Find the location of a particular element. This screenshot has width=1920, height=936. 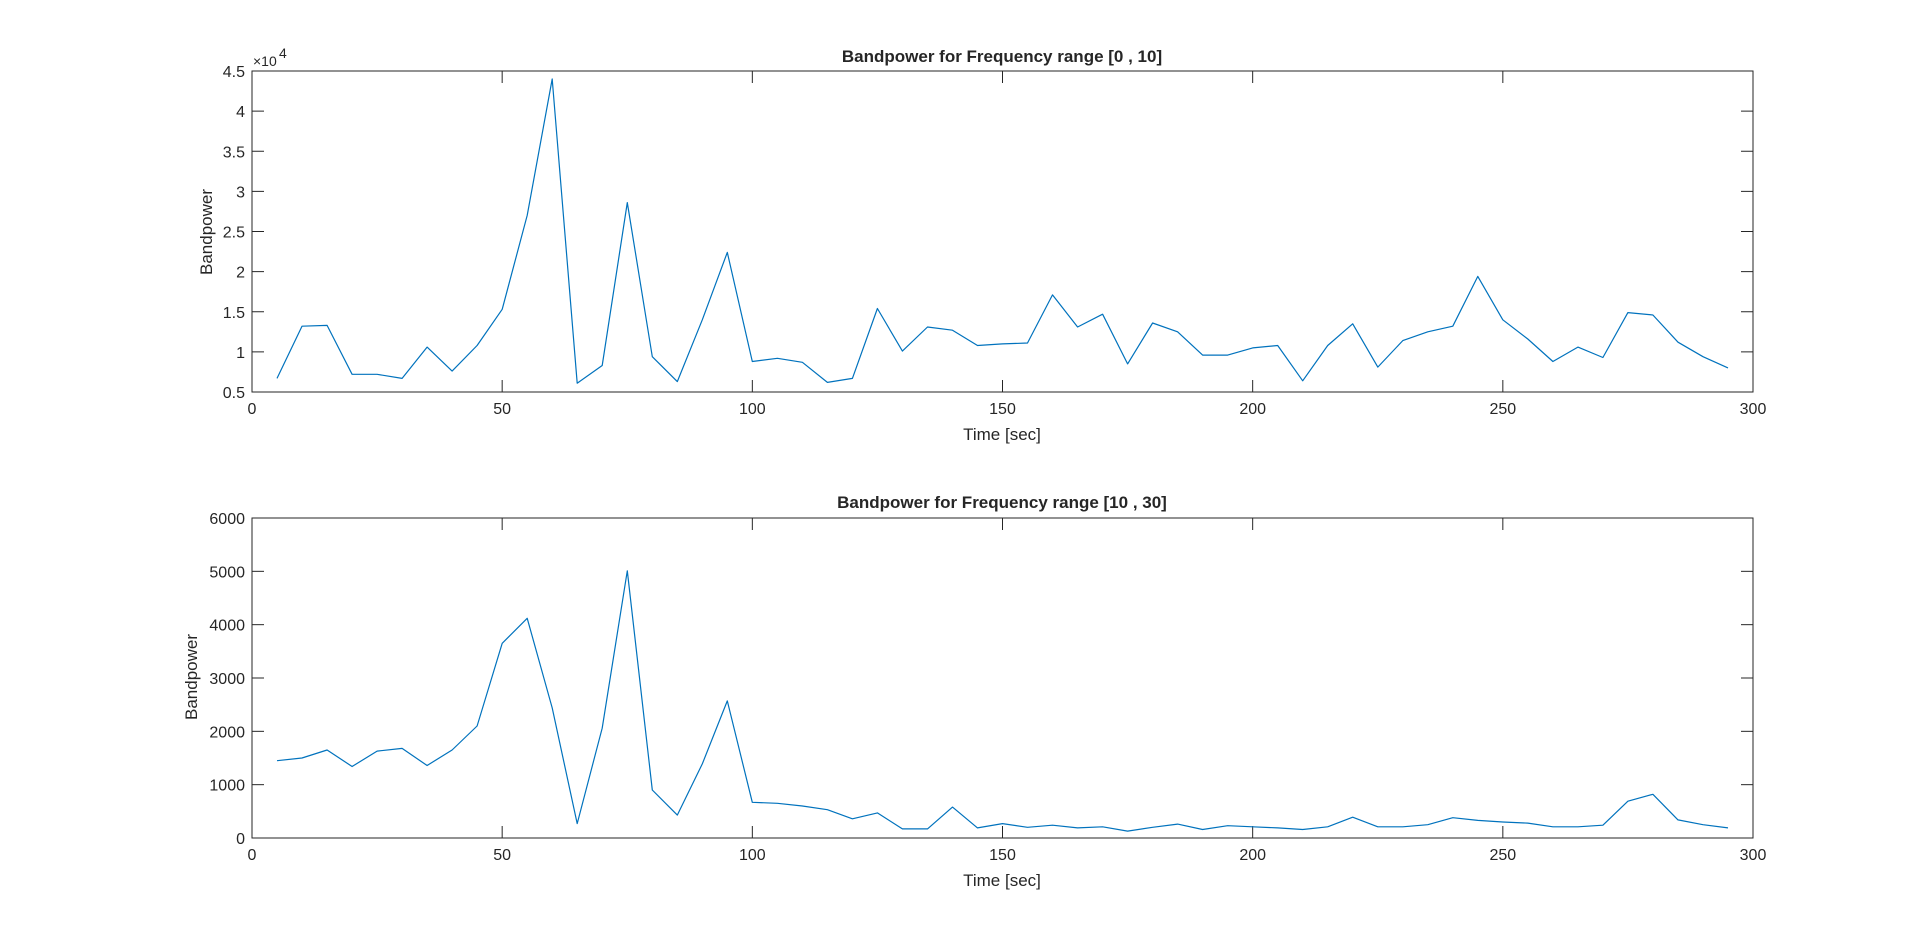

y-tick-label: 4 is located at coordinates (240, 112).